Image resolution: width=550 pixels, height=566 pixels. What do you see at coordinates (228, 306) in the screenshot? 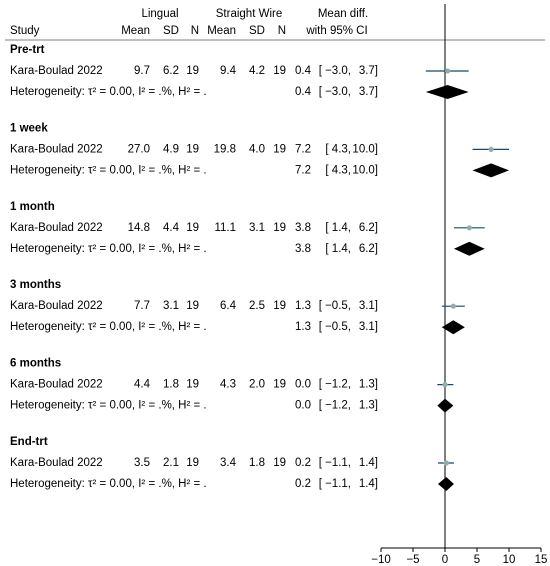
I see `cell: 6.4` at bounding box center [228, 306].